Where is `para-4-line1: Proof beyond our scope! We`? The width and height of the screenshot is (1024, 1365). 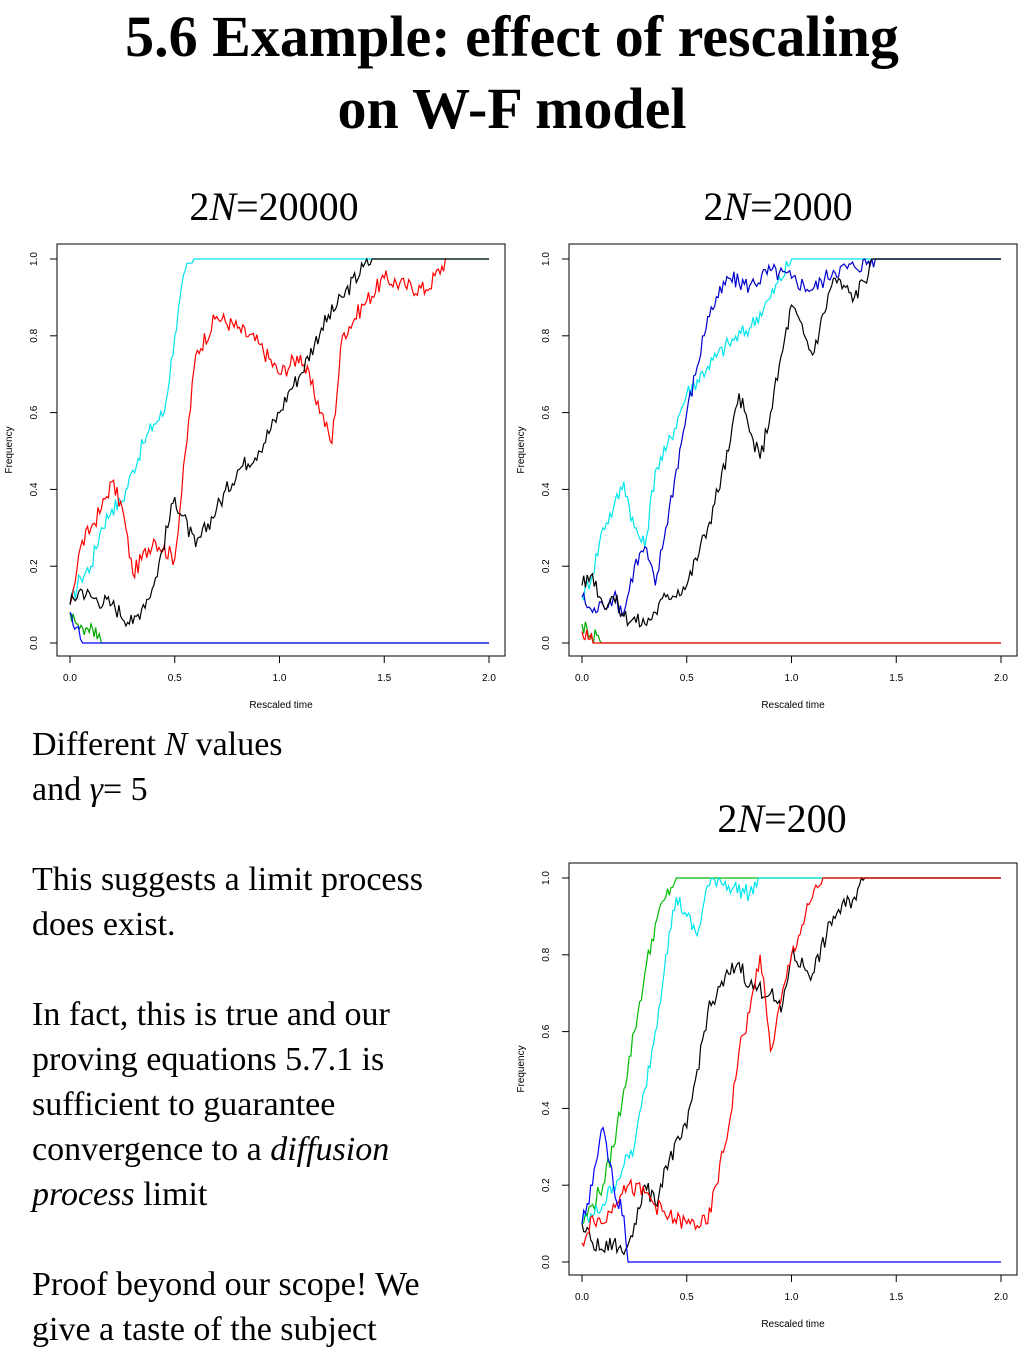
para-4-line1: Proof beyond our scope! We is located at coordinates (226, 1284).